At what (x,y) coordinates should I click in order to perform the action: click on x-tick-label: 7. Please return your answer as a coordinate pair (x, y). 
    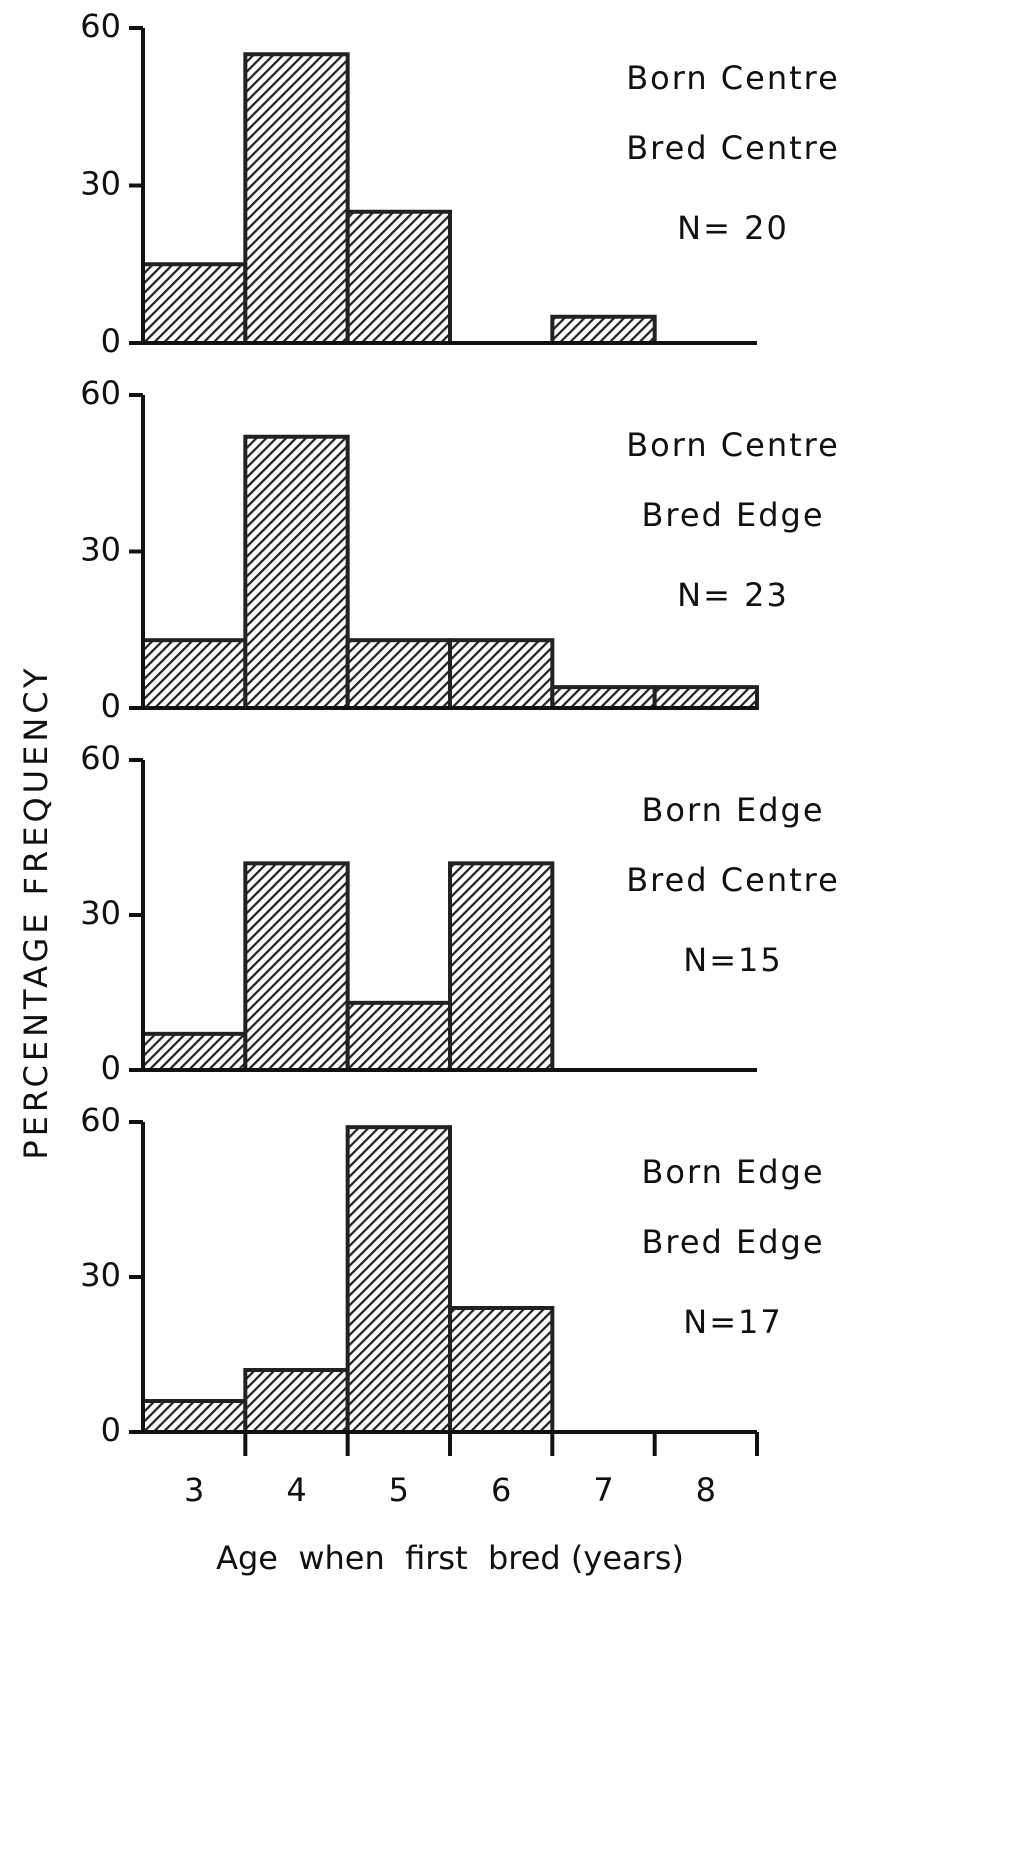
    Looking at the image, I should click on (603, 1490).